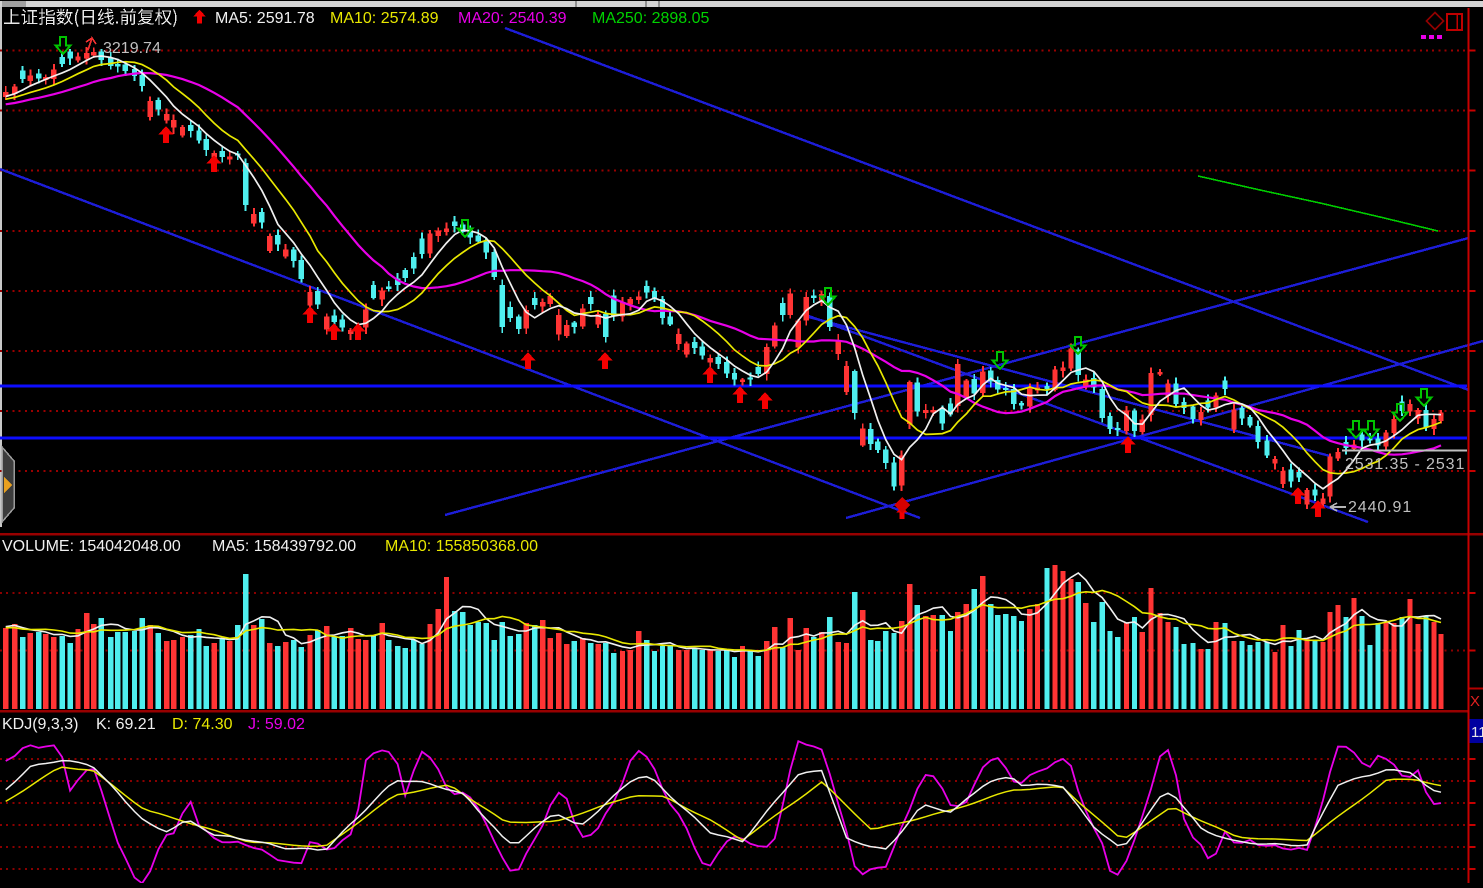 The height and width of the screenshot is (888, 1483). Describe the element at coordinates (512, 18) in the screenshot. I see `svg-text: MA20: 2540.39` at that location.